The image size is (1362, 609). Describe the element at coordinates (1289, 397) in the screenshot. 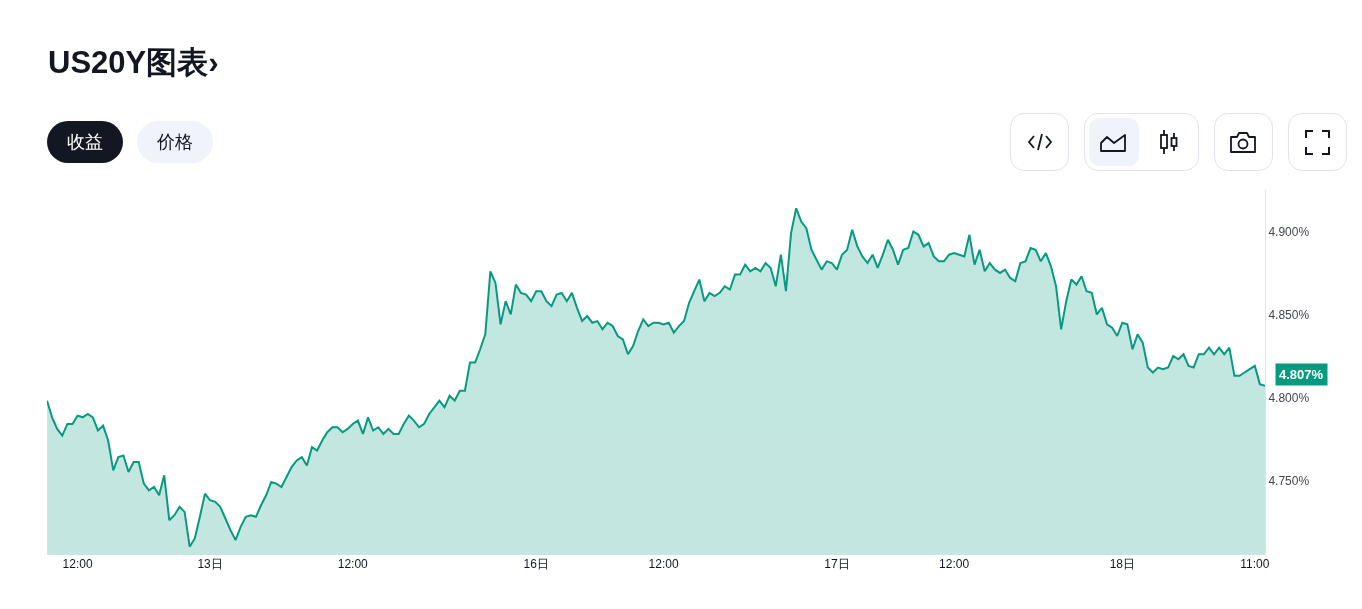

I see `y-tick-label: 4.800%` at that location.